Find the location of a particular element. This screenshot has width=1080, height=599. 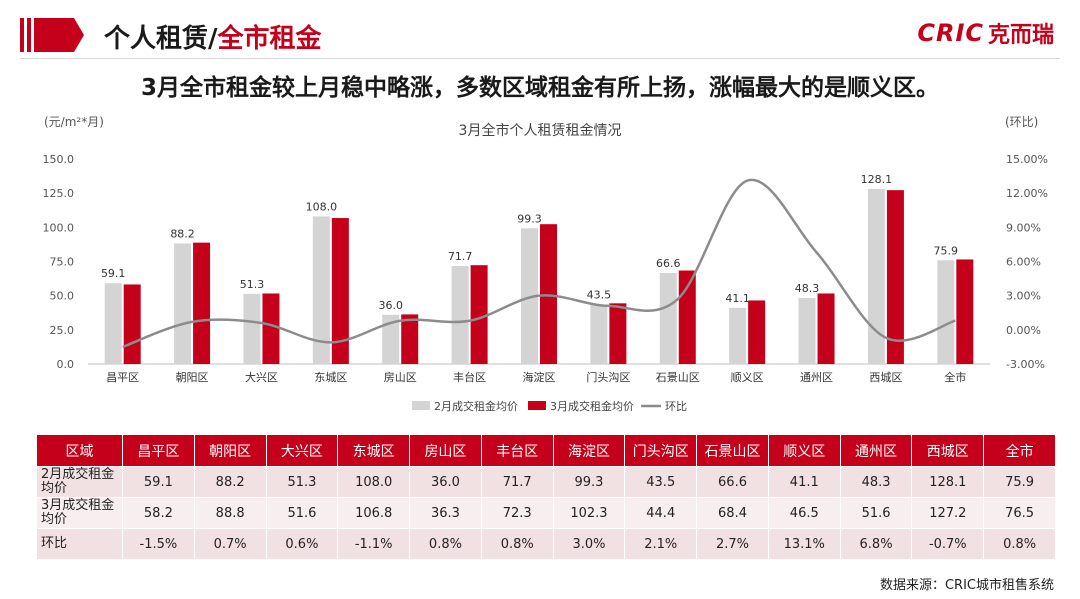

brand-logo: CRIC 克而瑞 is located at coordinates (985, 33).